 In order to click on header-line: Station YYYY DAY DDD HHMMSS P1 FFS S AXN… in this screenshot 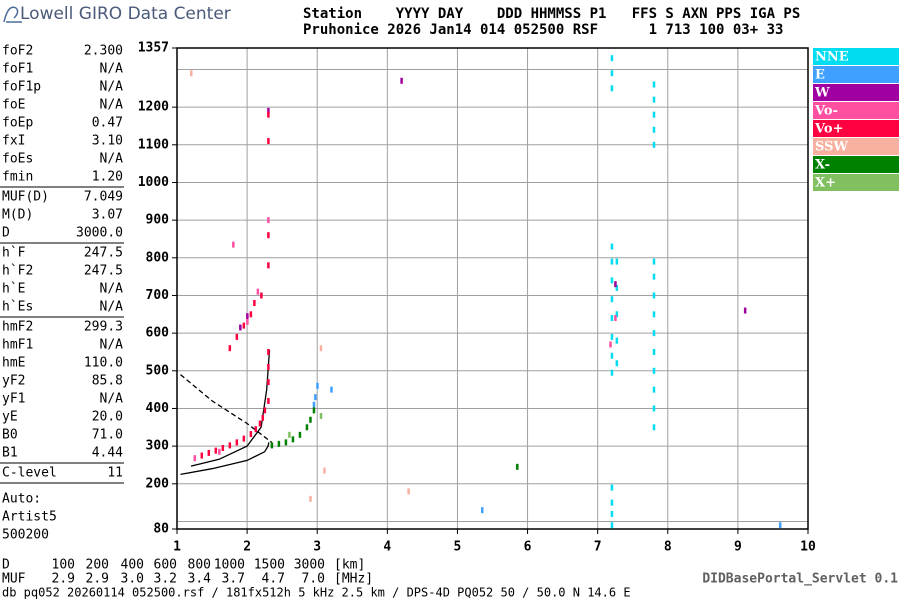, I will do `click(551, 14)`.